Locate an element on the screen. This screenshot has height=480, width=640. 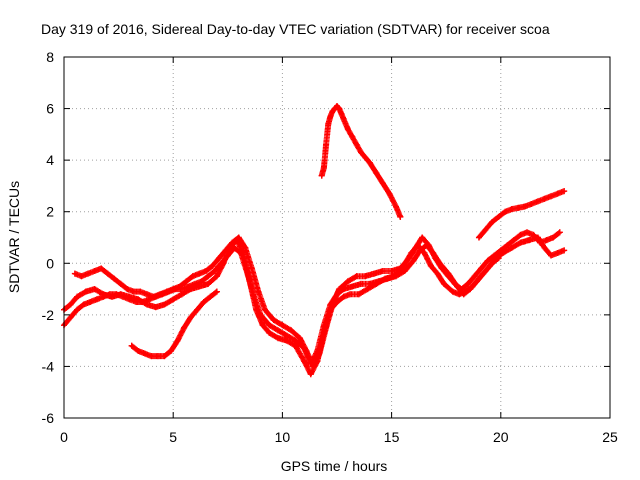
x-tick-label: 5 is located at coordinates (173, 437).